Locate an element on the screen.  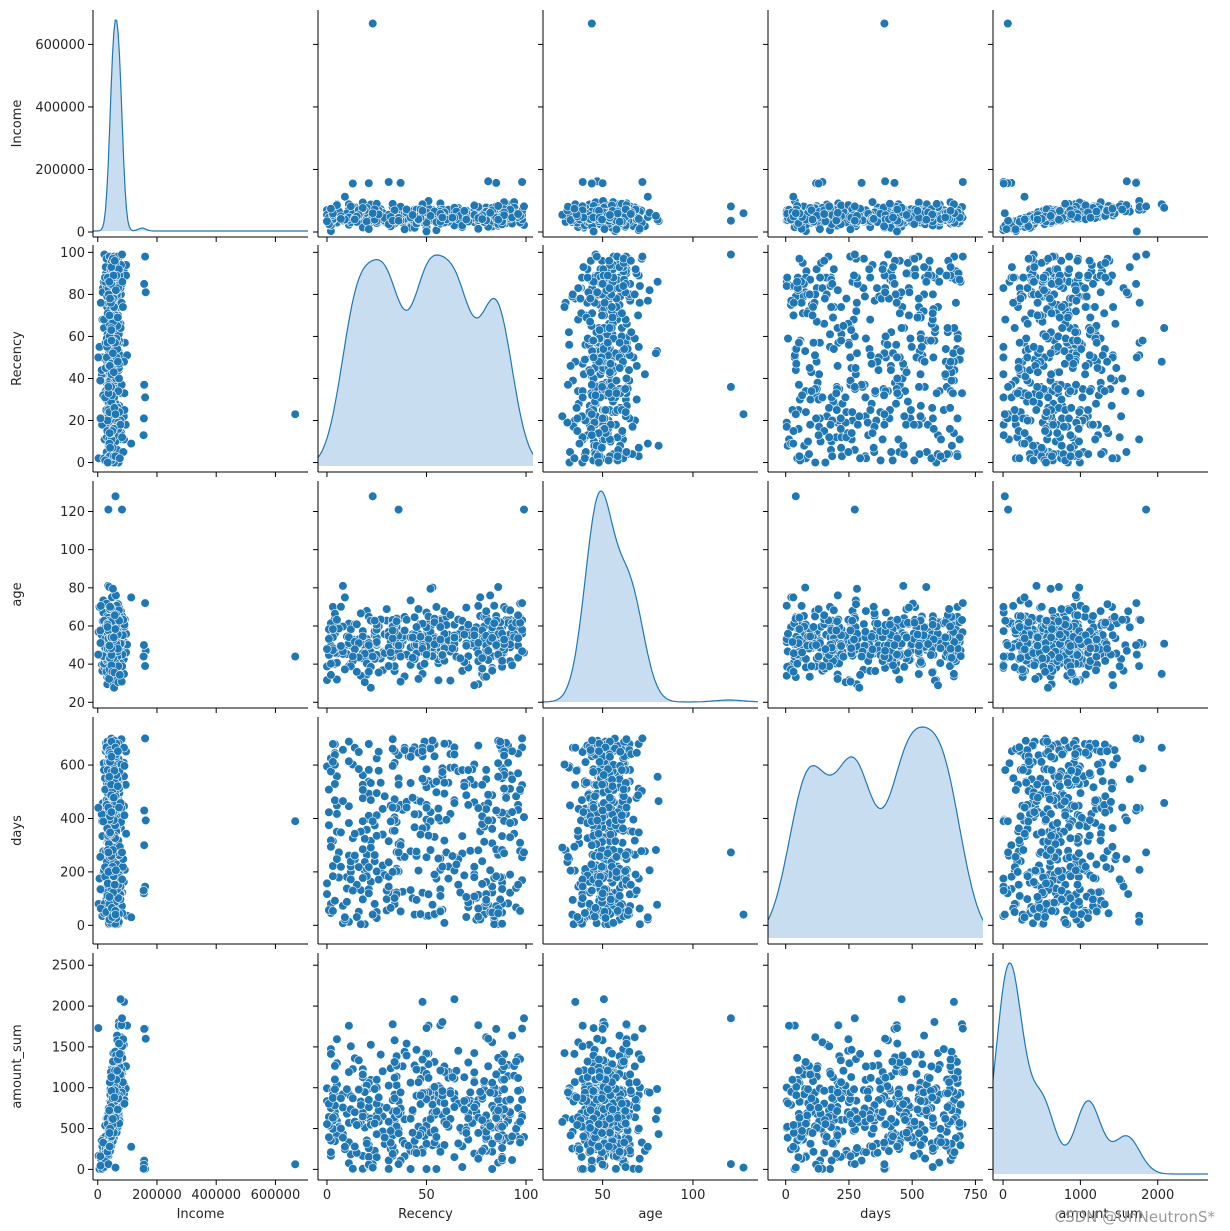
y-tick-label: 0 is located at coordinates (81, 232).